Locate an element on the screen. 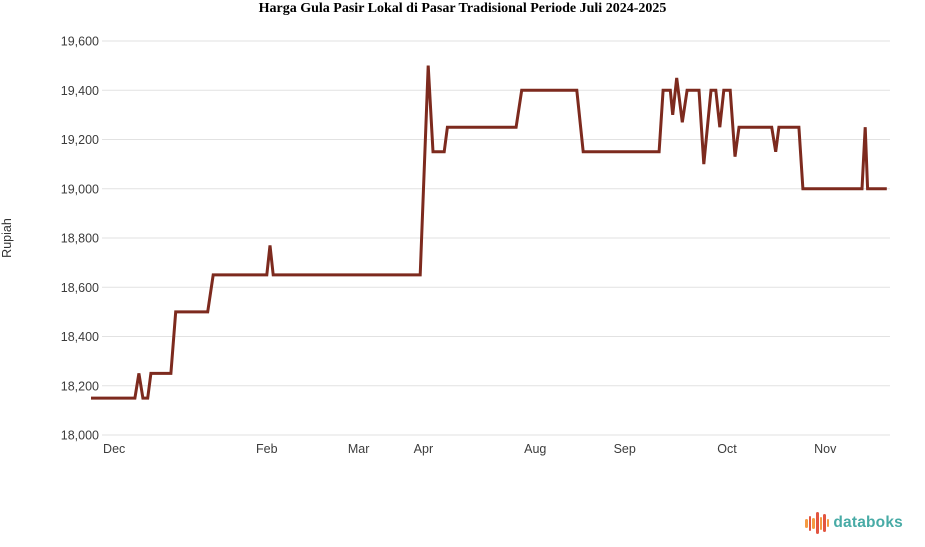 Image resolution: width=925 pixels, height=547 pixels. x-tick-label: Dec is located at coordinates (114, 449).